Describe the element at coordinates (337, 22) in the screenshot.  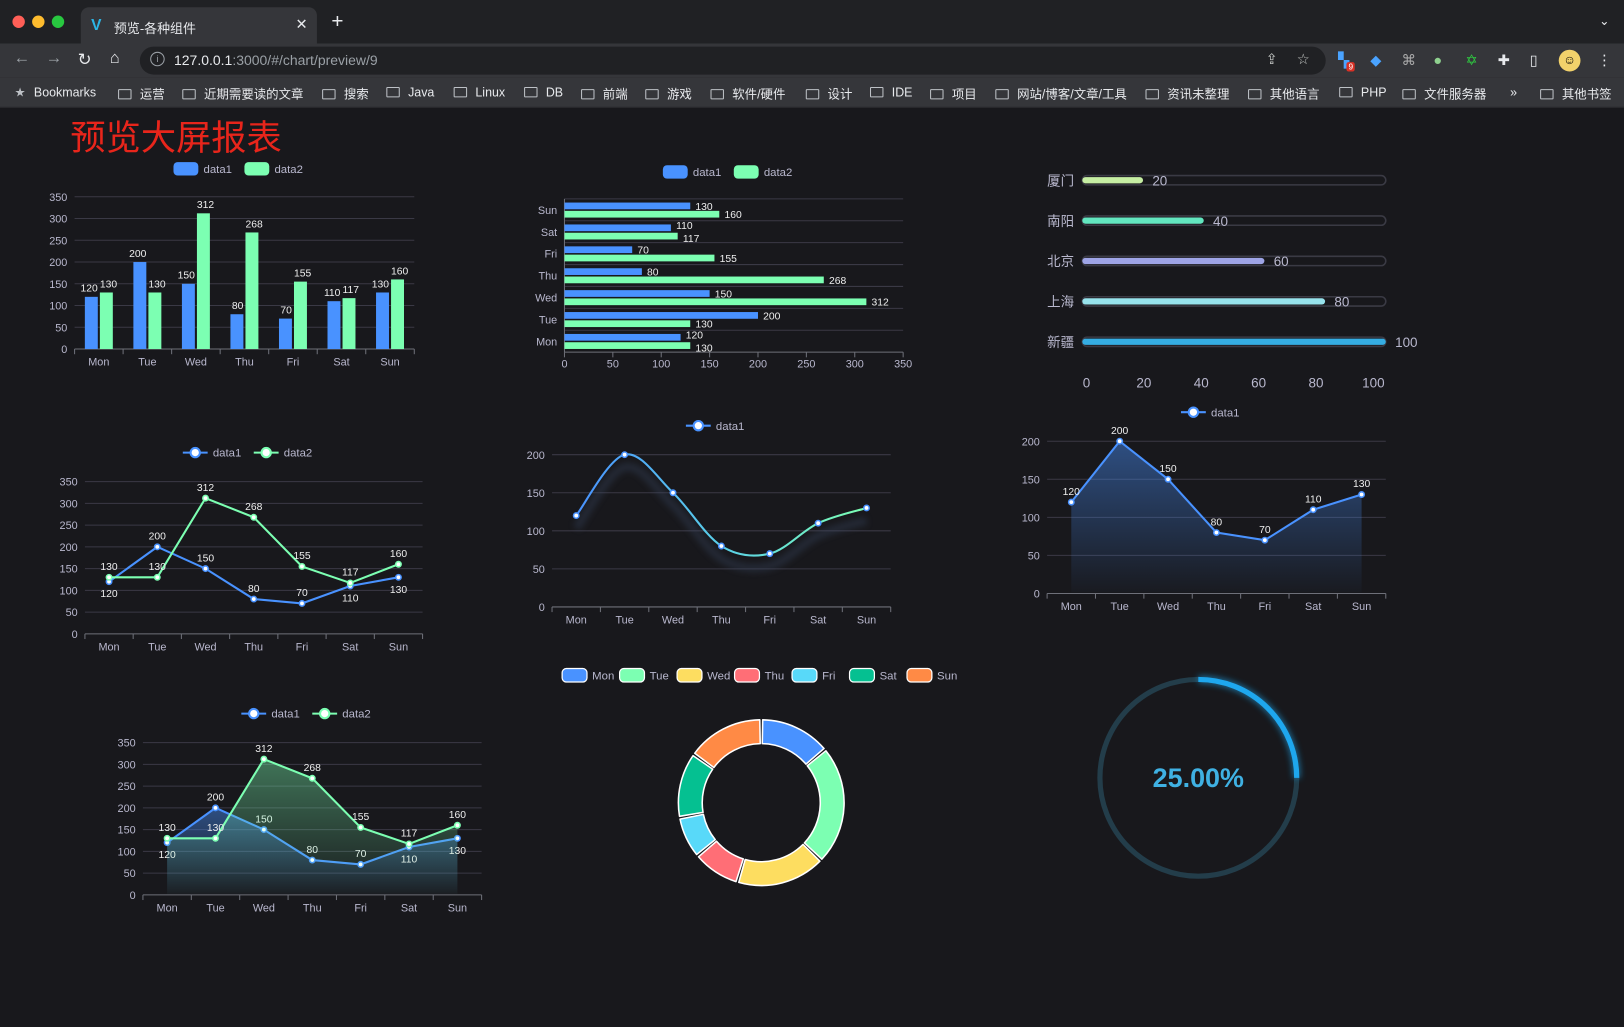
I see `new-tab-button: +` at that location.